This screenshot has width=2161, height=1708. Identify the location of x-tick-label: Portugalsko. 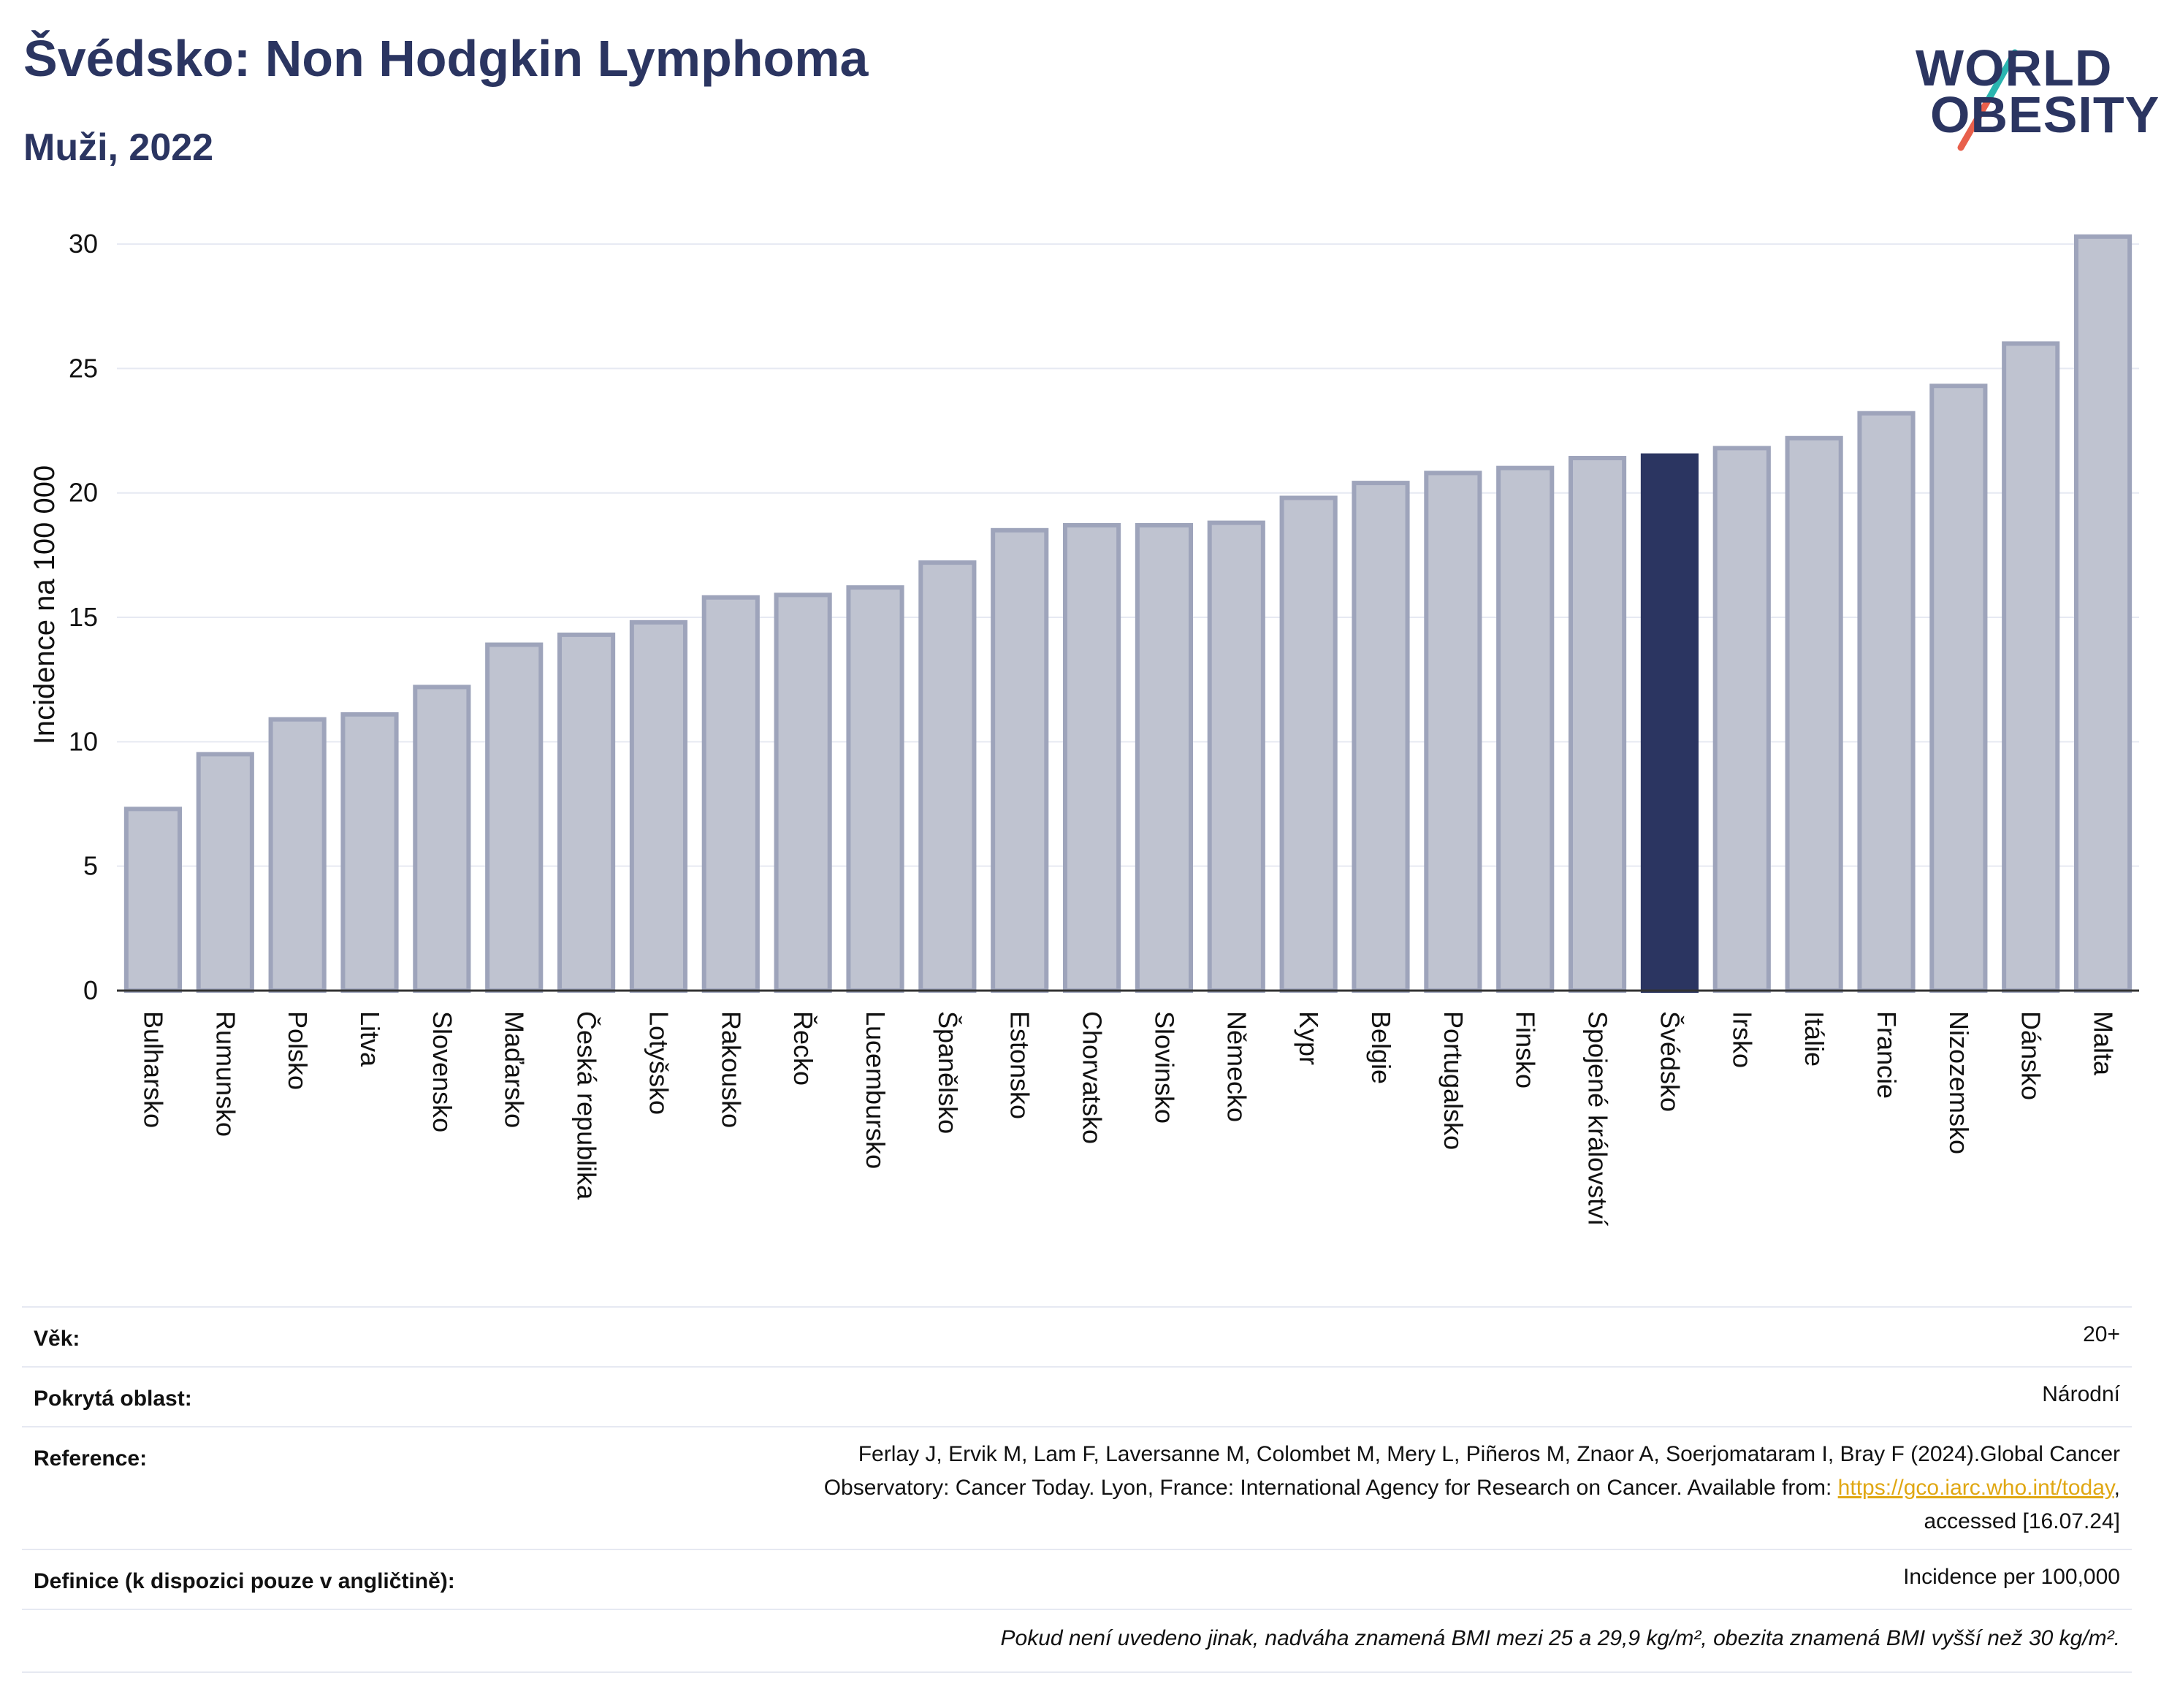
(1453, 1080).